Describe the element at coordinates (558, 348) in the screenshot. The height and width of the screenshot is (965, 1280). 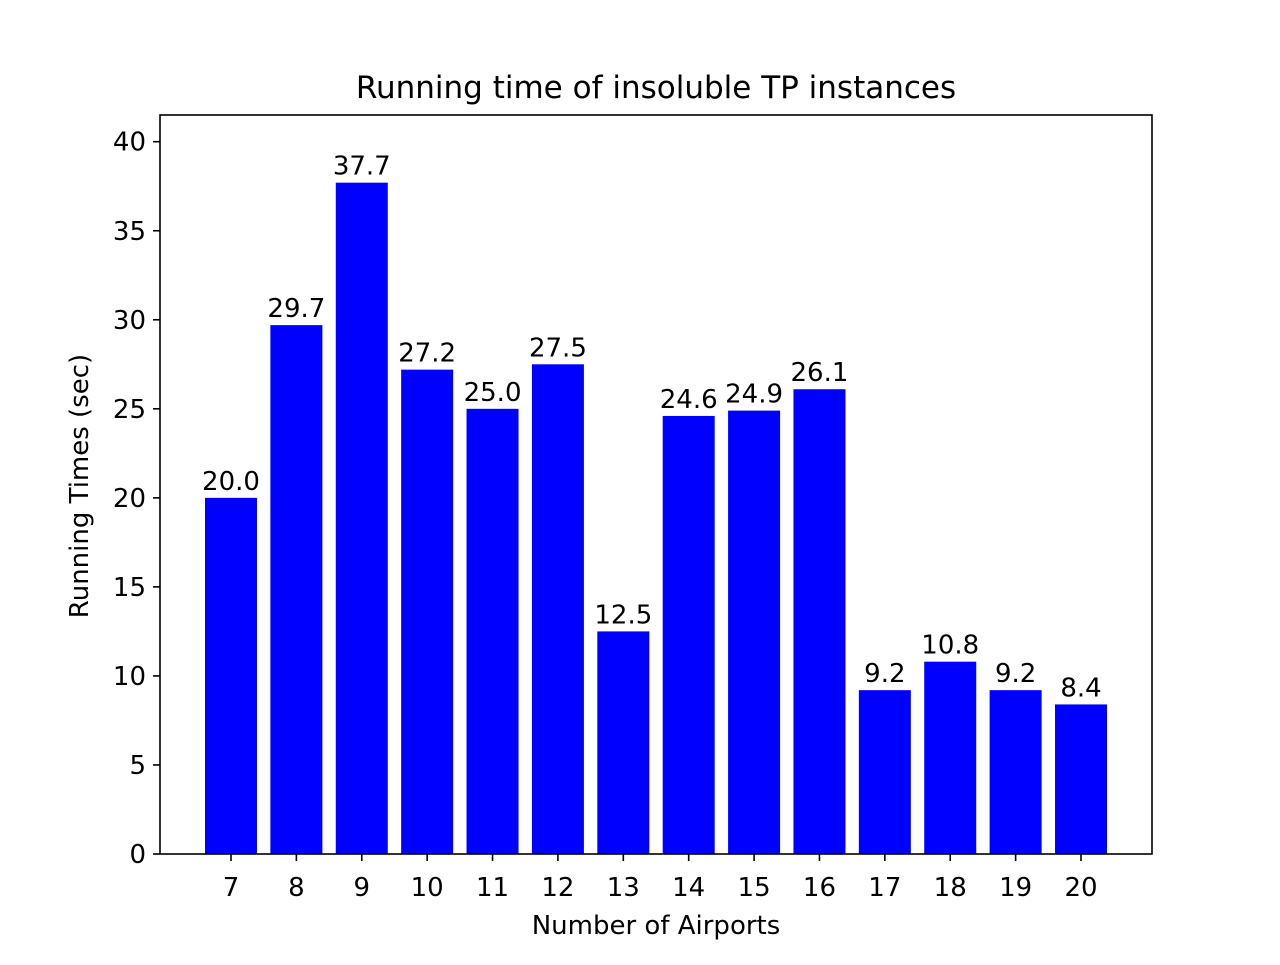
I see `data-label-12: 27.5` at that location.